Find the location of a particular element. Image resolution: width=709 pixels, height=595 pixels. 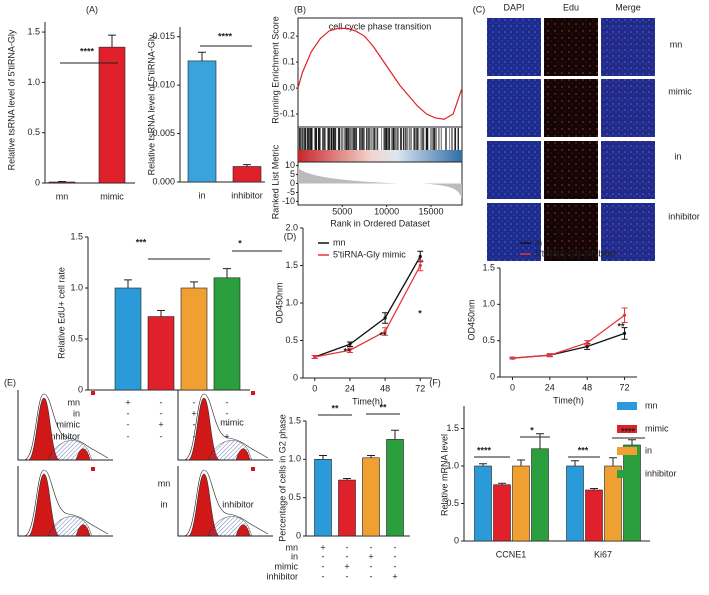

significance: *** is located at coordinates (583, 450).